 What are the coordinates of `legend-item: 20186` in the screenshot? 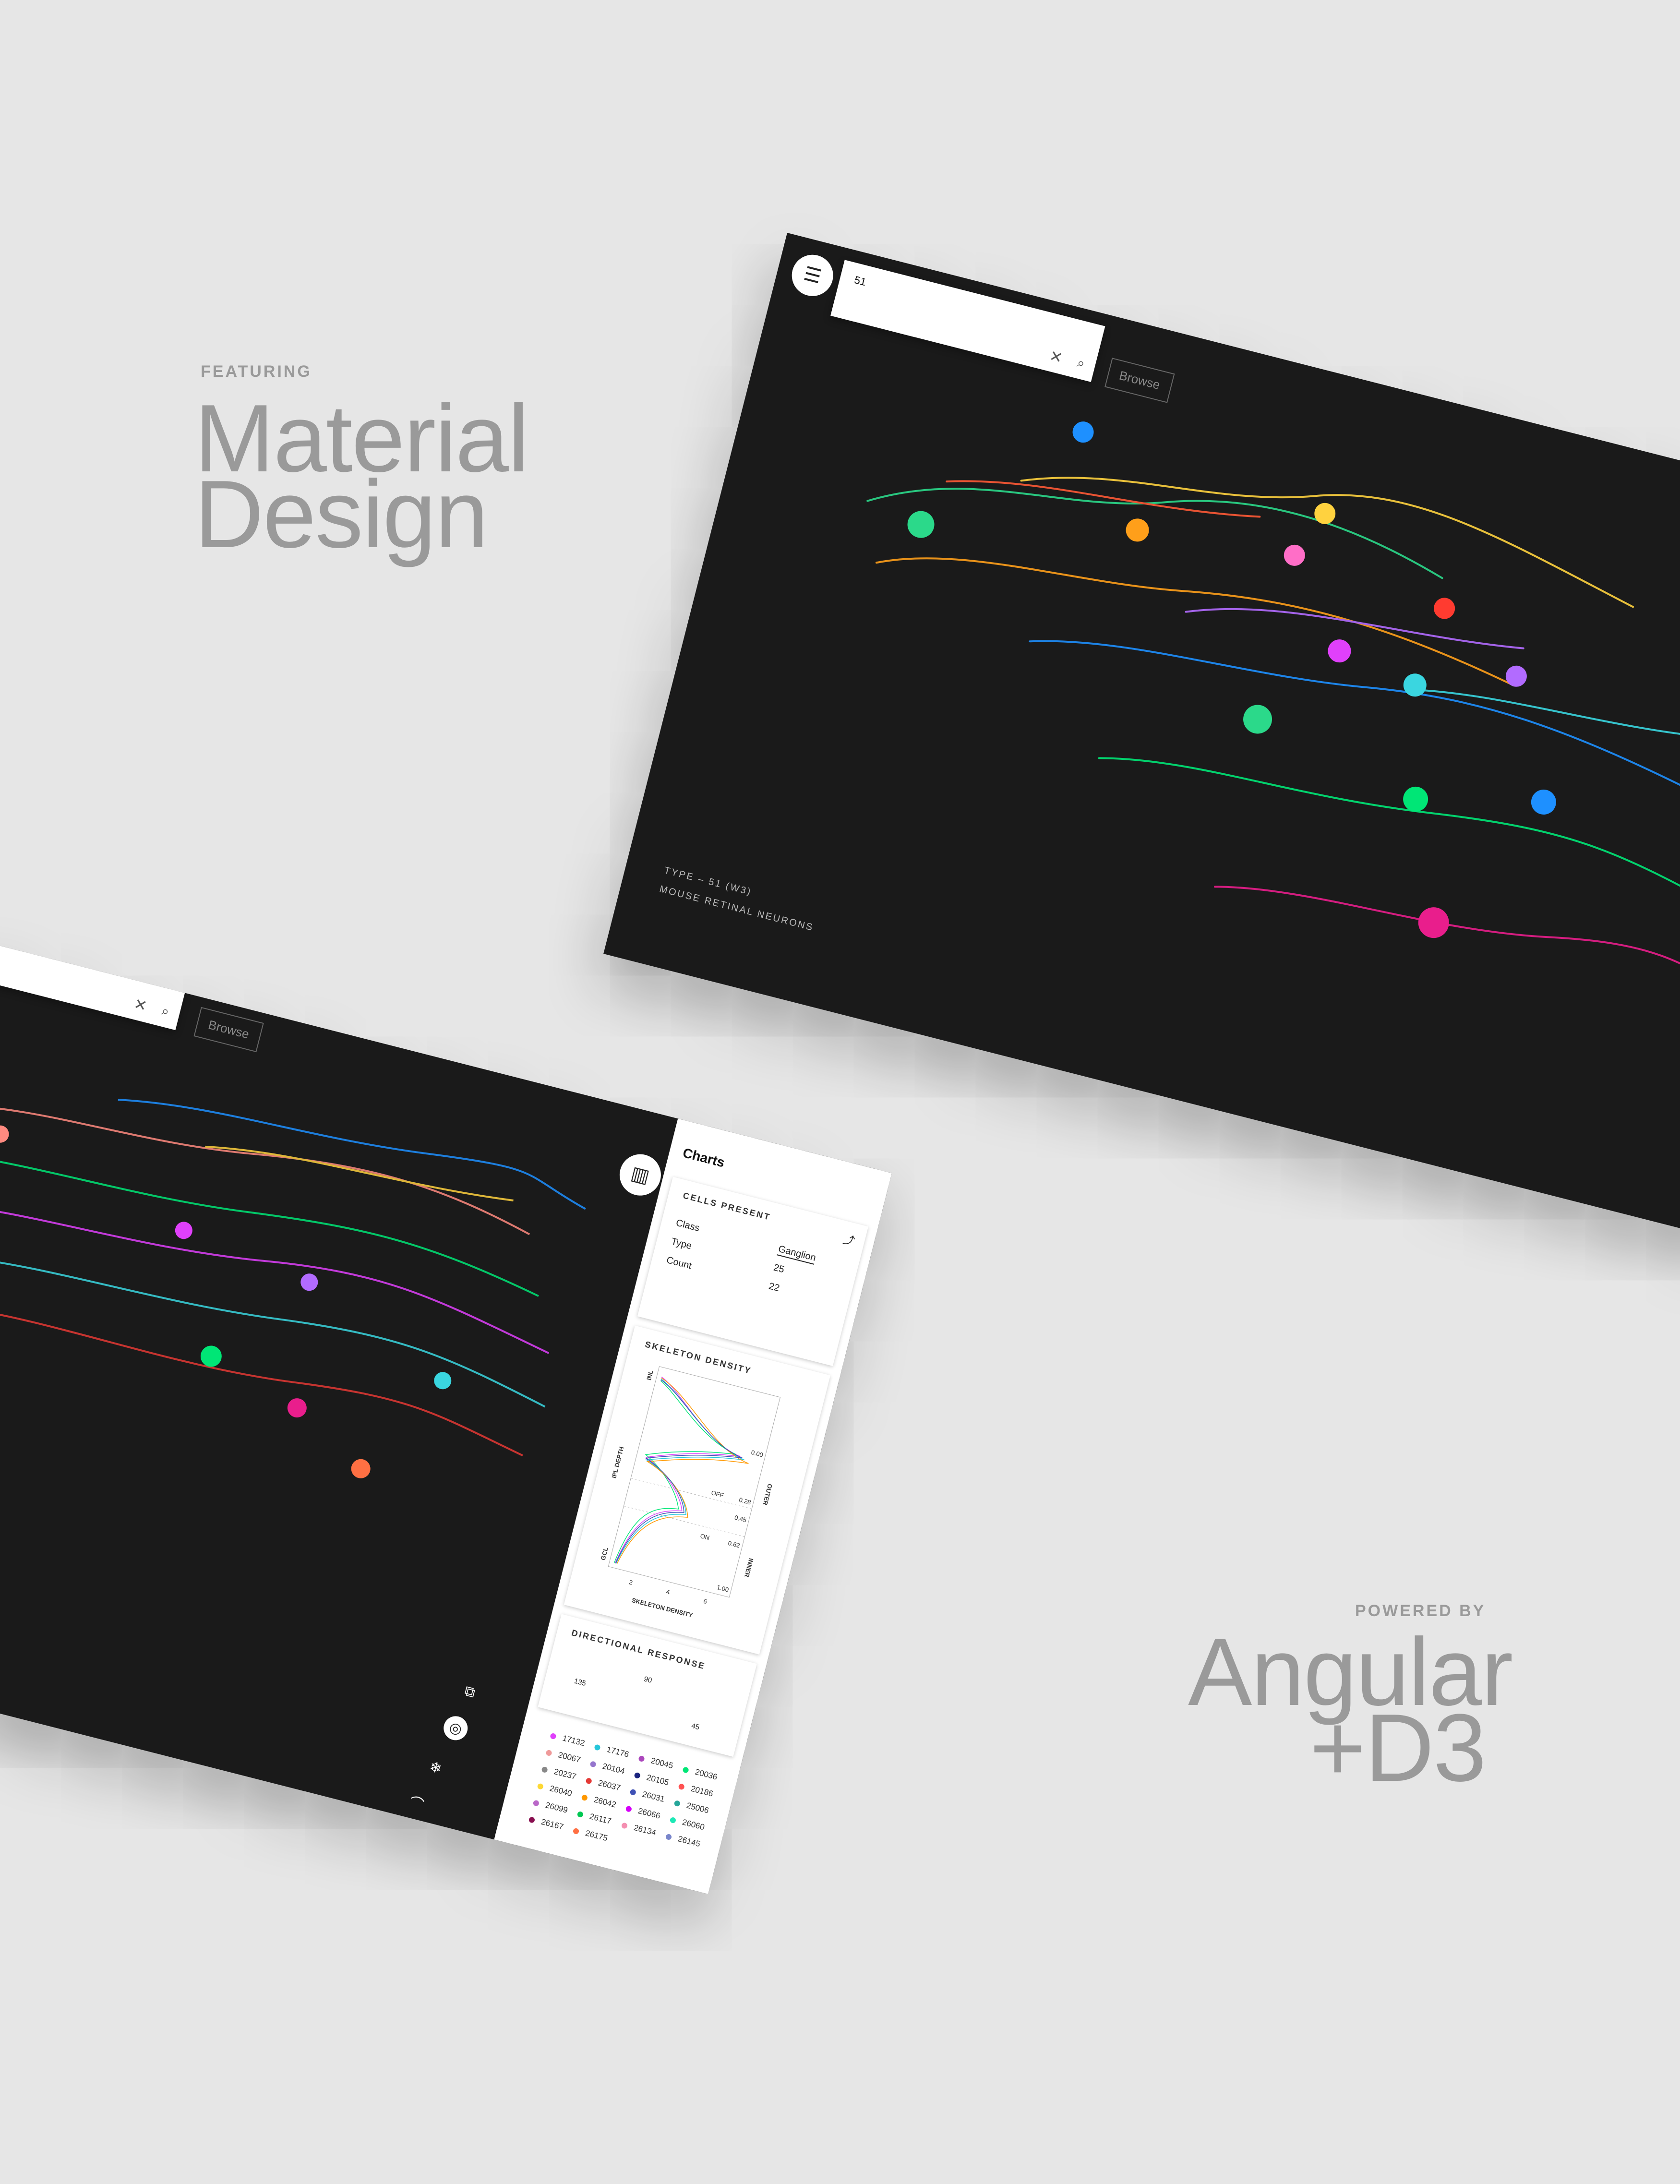 It's located at (696, 1790).